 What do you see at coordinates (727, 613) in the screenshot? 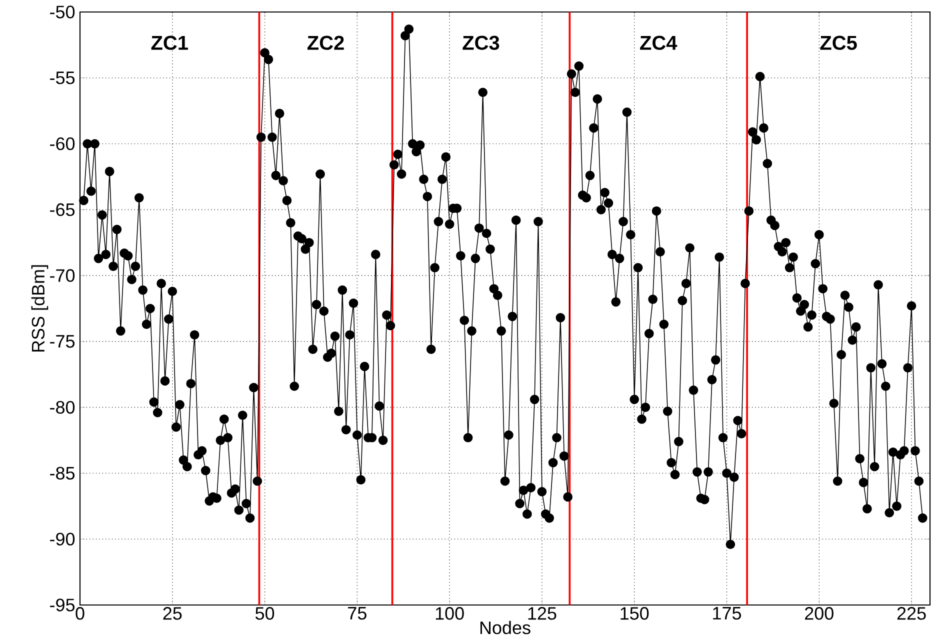
I see `x-tick-label: 175` at bounding box center [727, 613].